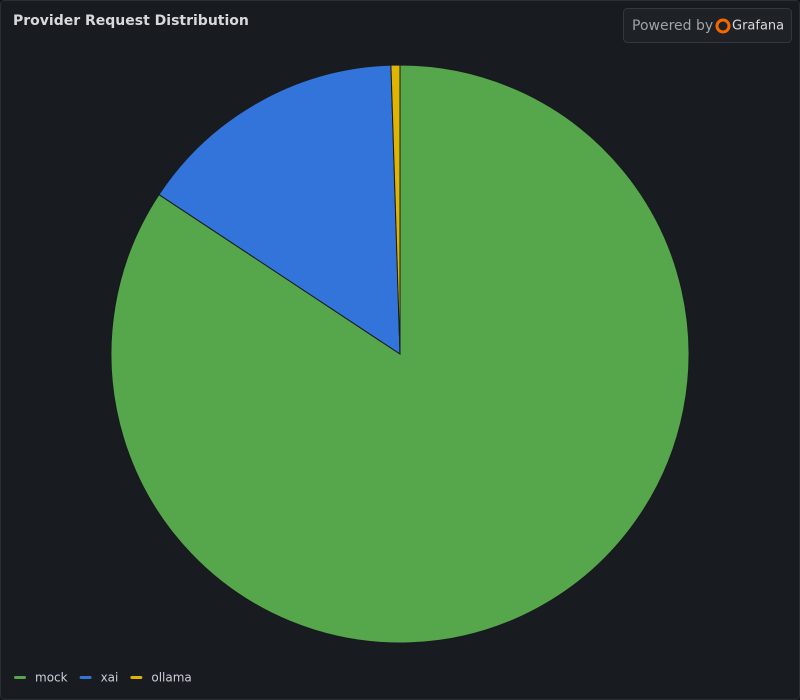  I want to click on legend-label: xai, so click(110, 678).